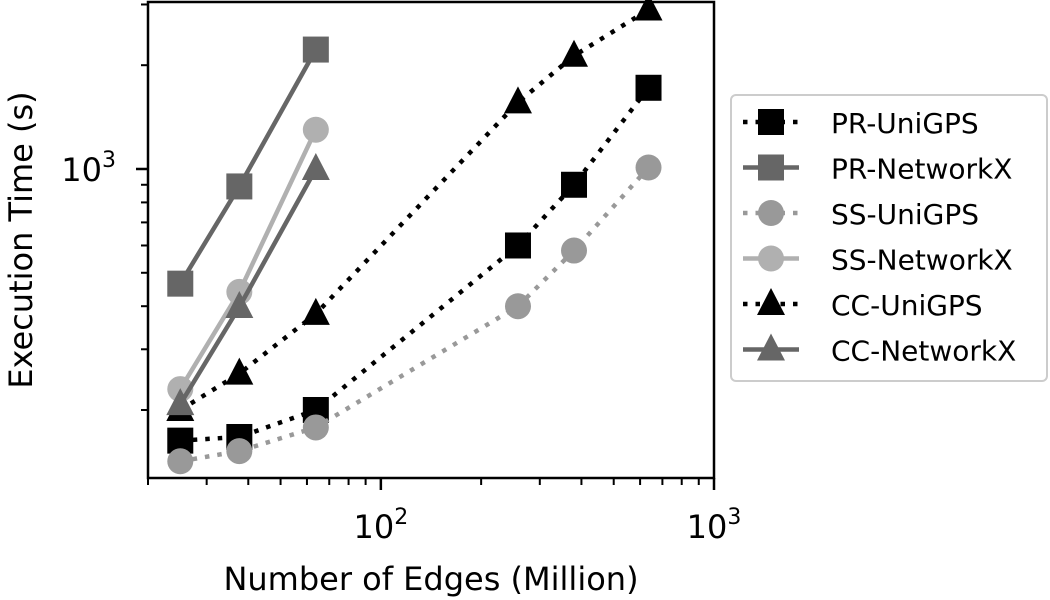 The width and height of the screenshot is (1050, 600). I want to click on legend-entry: SS-NetworkX, so click(878, 260).